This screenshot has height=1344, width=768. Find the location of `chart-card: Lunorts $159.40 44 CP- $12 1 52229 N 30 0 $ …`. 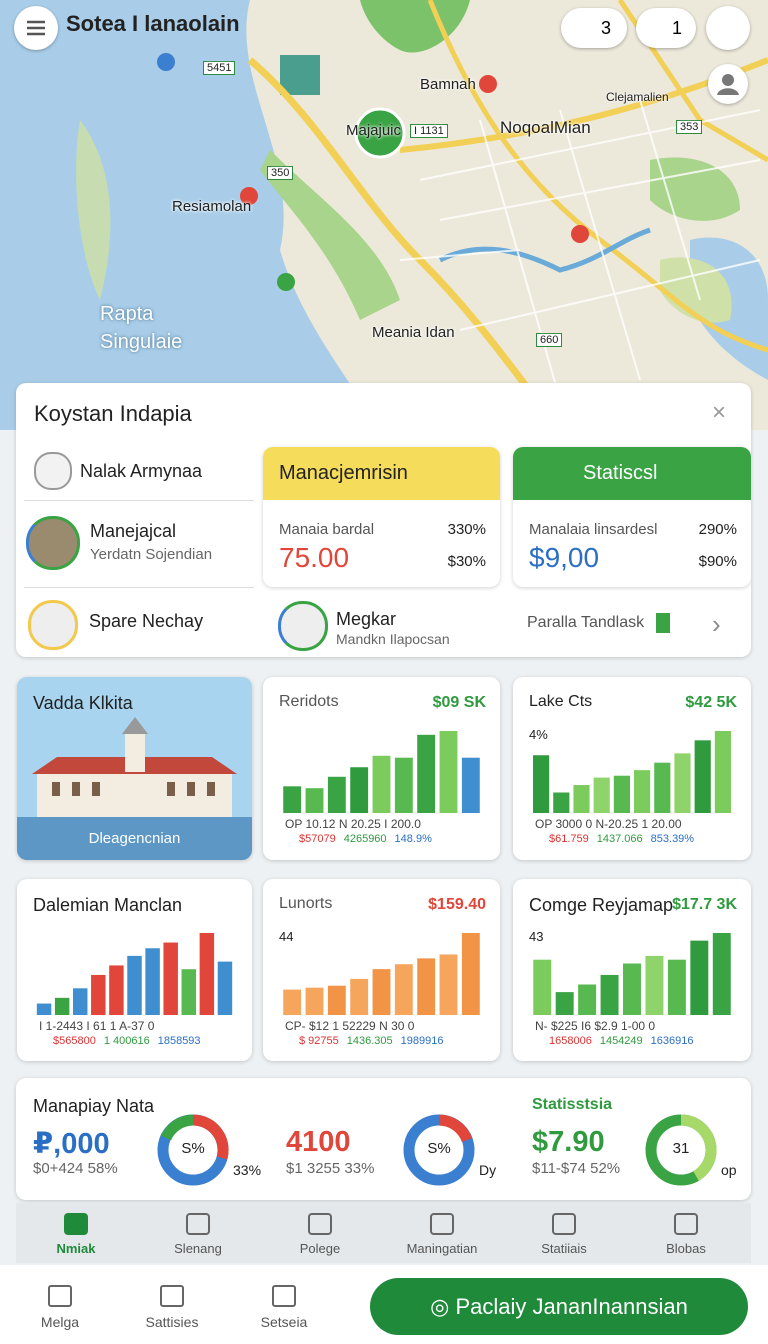

chart-card: Lunorts $159.40 44 CP- $12 1 52229 N 30 0 $ … is located at coordinates (381, 970).